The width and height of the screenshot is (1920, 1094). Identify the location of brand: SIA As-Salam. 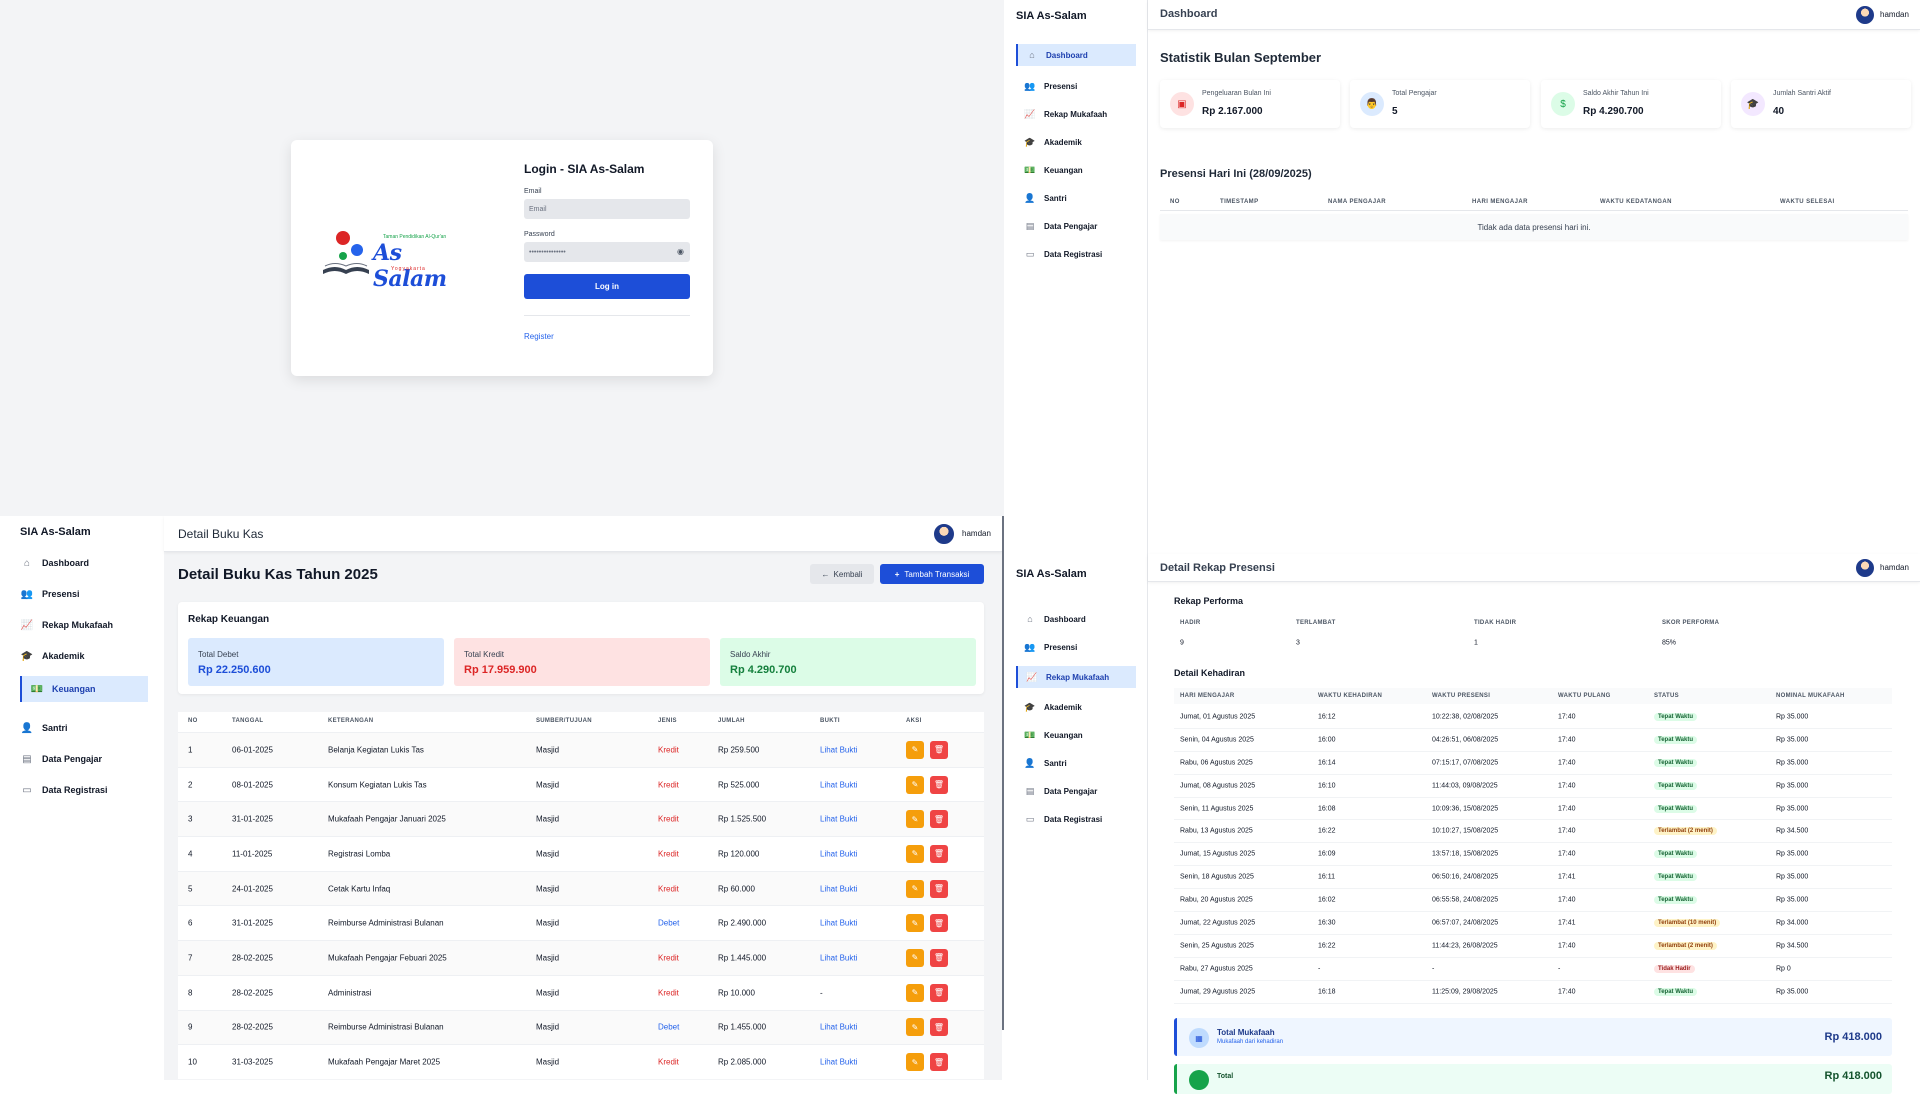
(1051, 574).